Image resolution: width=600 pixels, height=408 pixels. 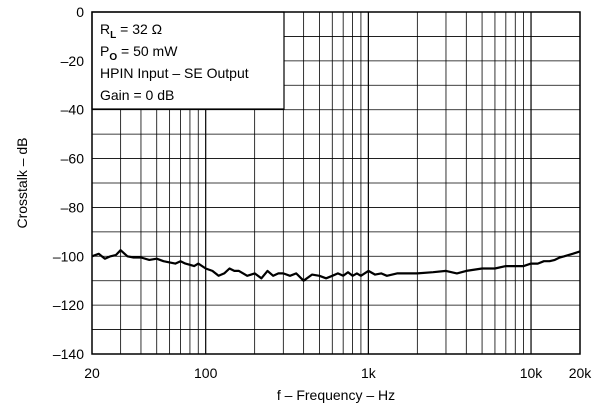 I want to click on y-tick-label: –40, so click(x=73, y=110).